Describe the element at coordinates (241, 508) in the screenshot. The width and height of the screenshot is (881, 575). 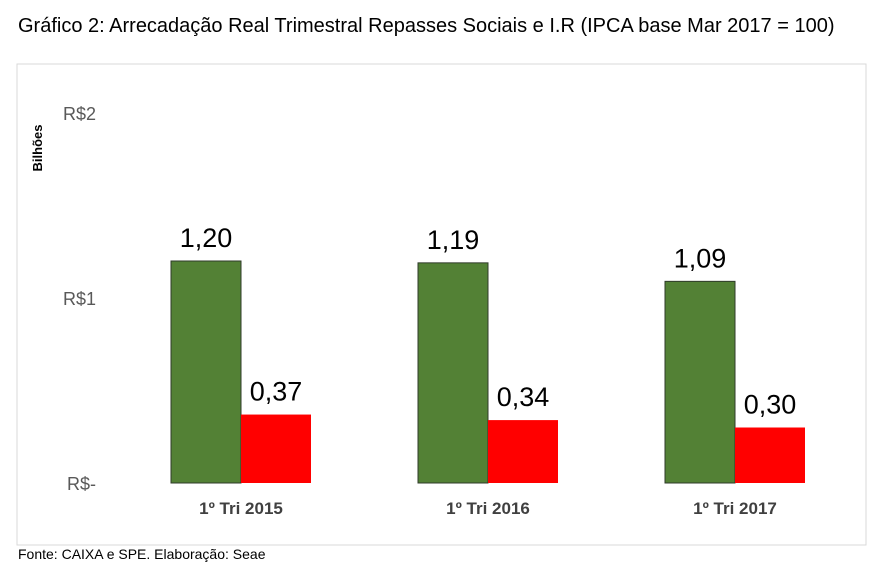
I see `x-tick-label: 1º Tri 2015` at that location.